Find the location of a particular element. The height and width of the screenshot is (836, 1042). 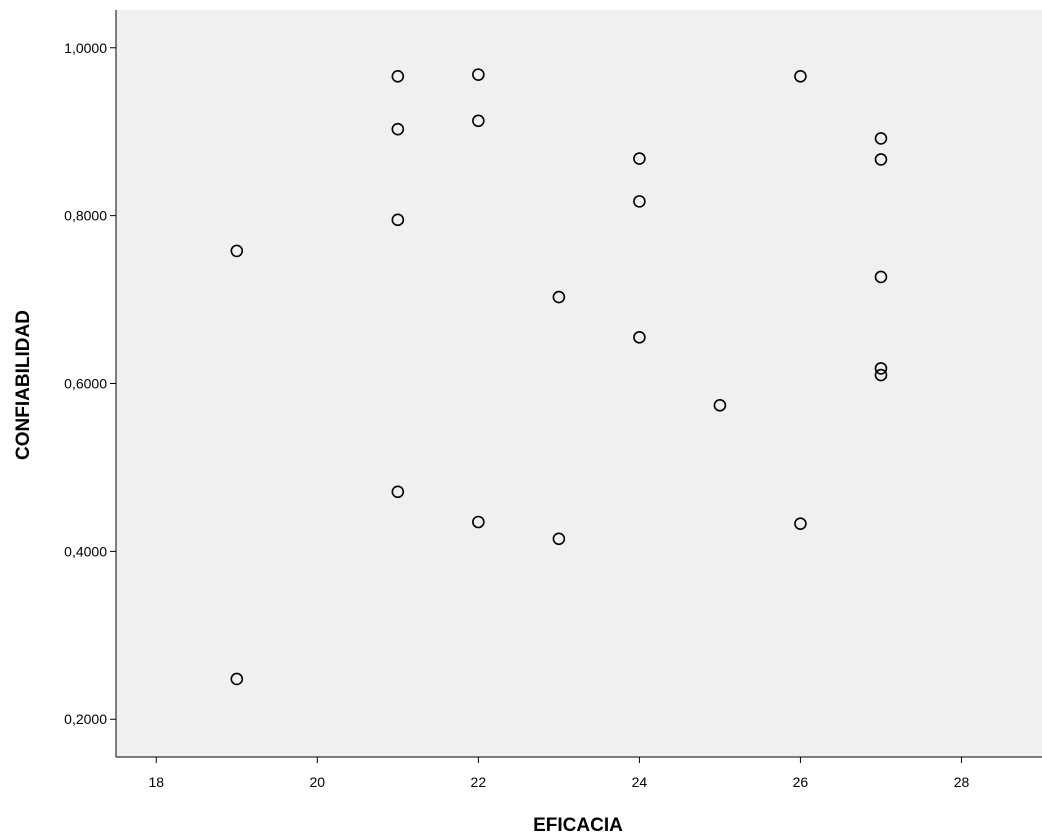

x-axis-ticks: 18 20 22 24 26 28 is located at coordinates (558, 773).